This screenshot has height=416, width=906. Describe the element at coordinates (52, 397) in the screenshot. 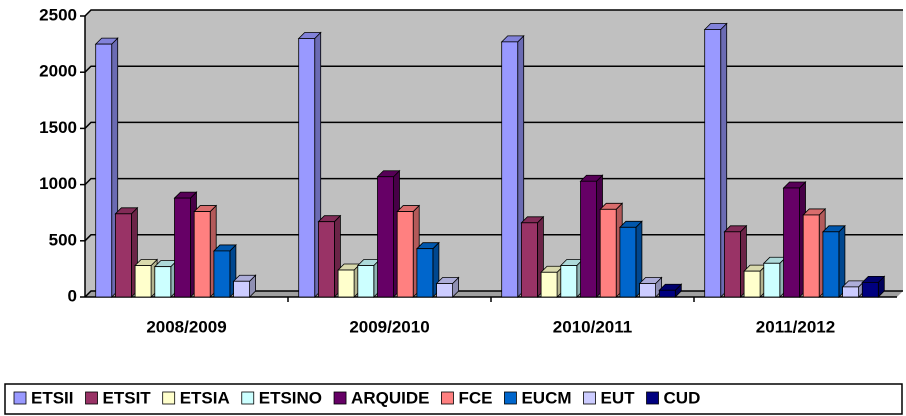

I see `legend-label: ETSII` at that location.